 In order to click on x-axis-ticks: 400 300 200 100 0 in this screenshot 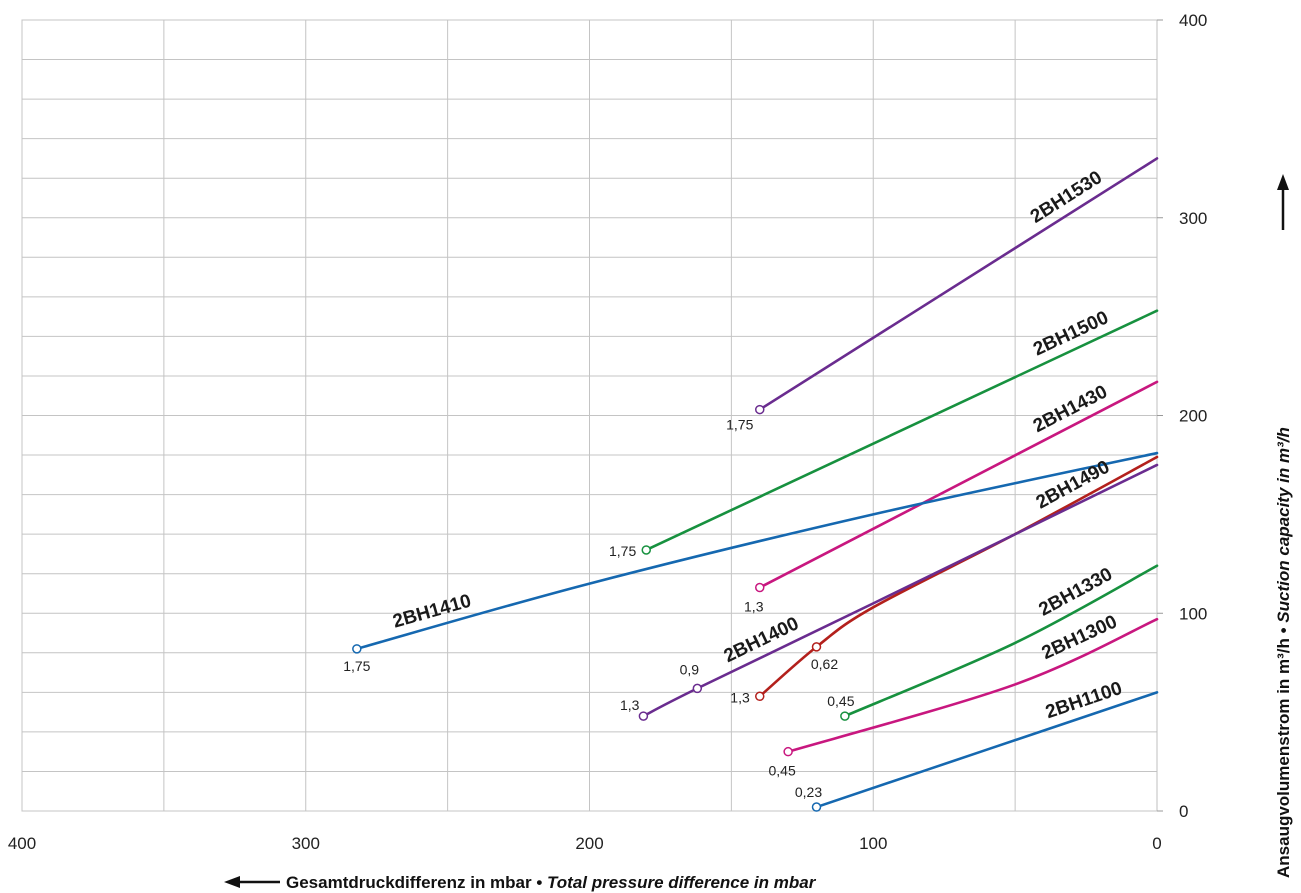, I will do `click(585, 843)`.